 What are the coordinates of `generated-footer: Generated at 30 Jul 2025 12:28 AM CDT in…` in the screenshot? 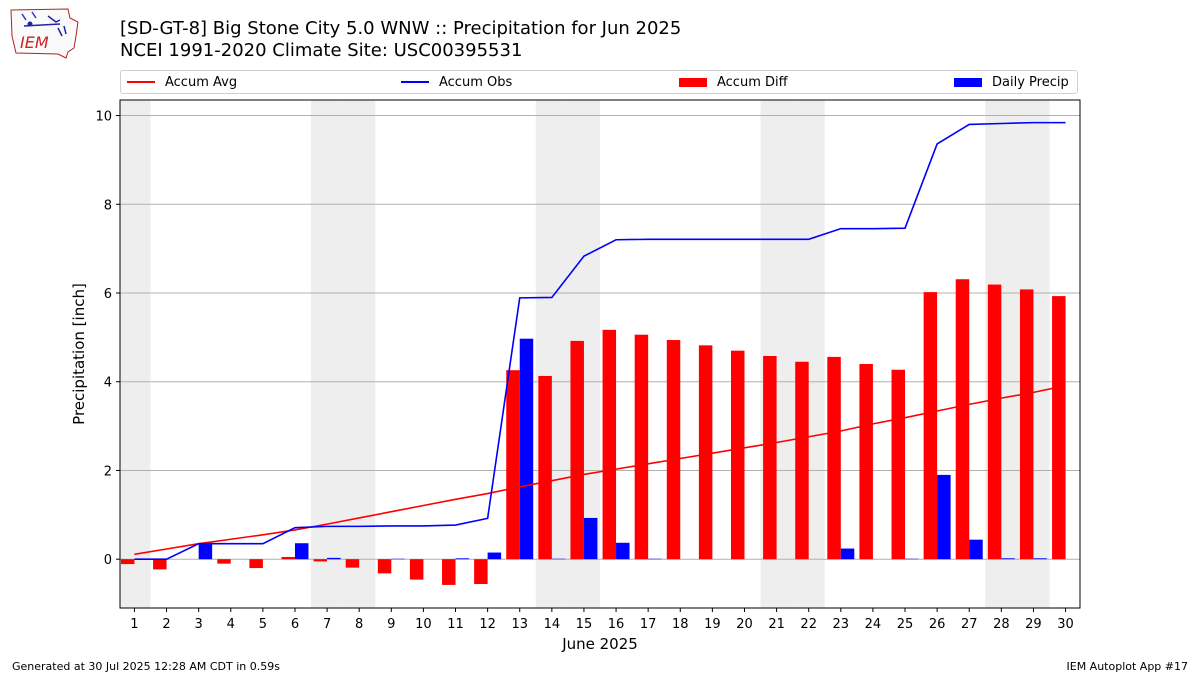 It's located at (146, 666).